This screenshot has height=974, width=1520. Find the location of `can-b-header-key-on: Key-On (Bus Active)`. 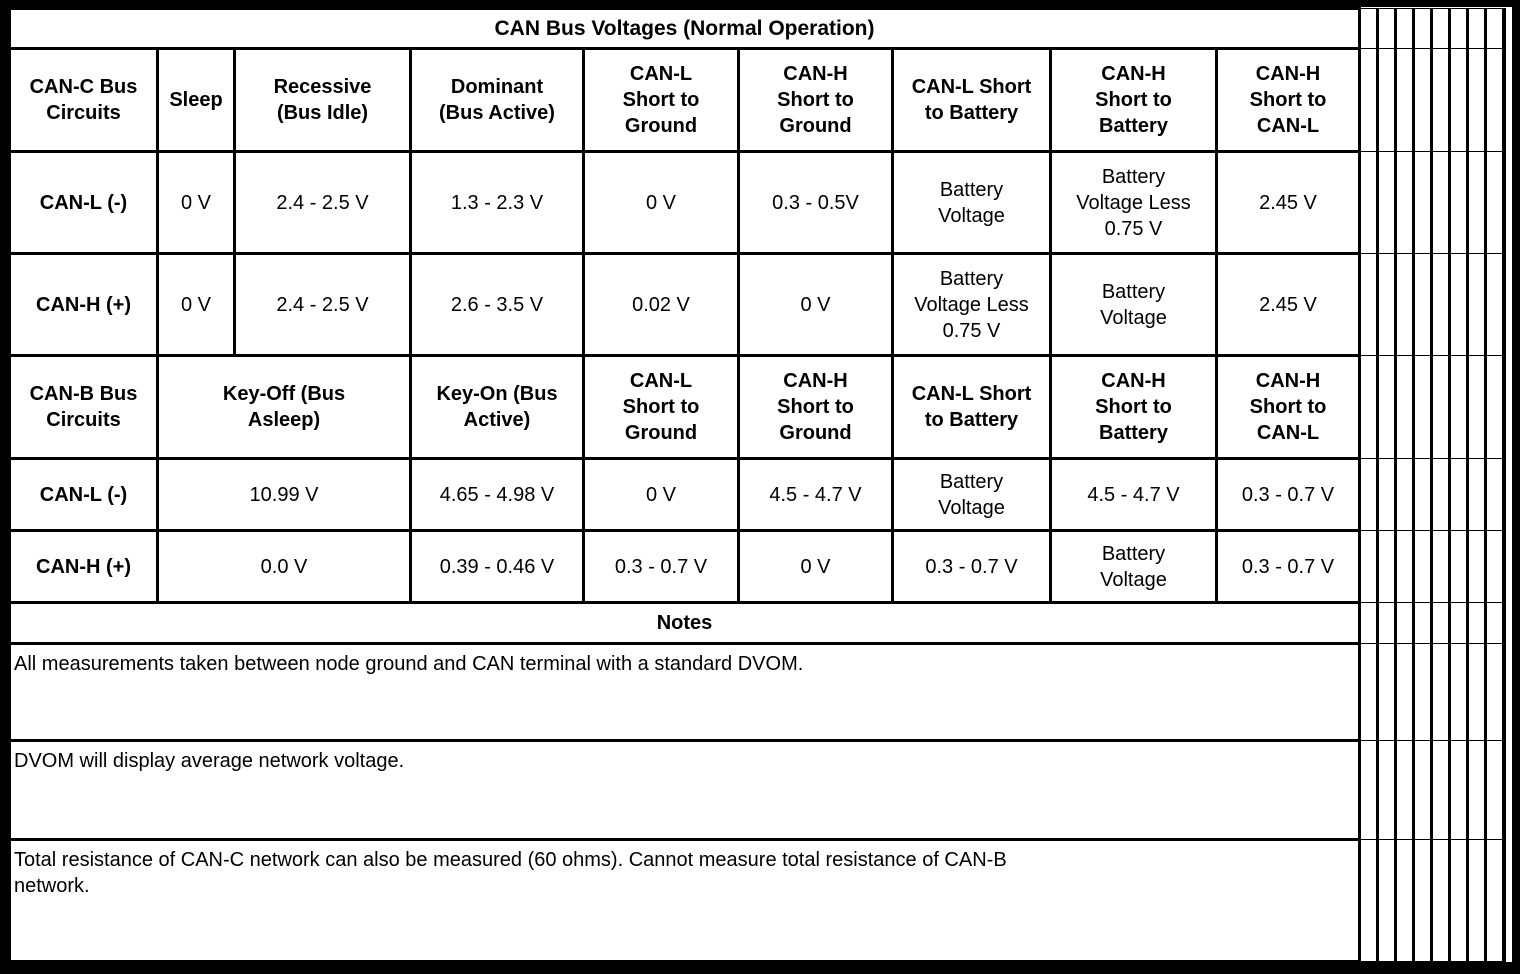

can-b-header-key-on: Key-On (Bus Active) is located at coordinates (497, 407).